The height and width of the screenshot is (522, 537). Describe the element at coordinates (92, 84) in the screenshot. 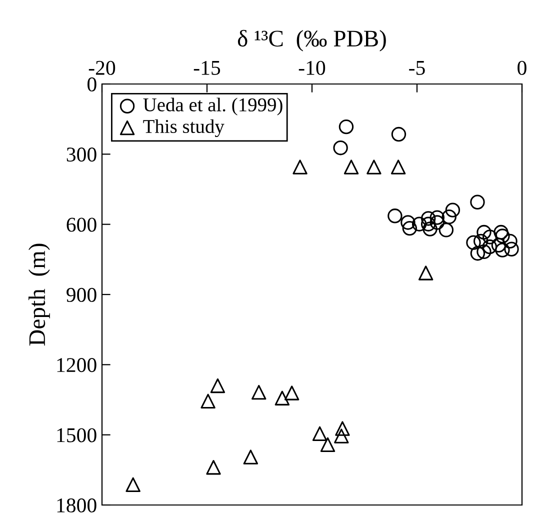

I see `y-tick-label: 0` at that location.